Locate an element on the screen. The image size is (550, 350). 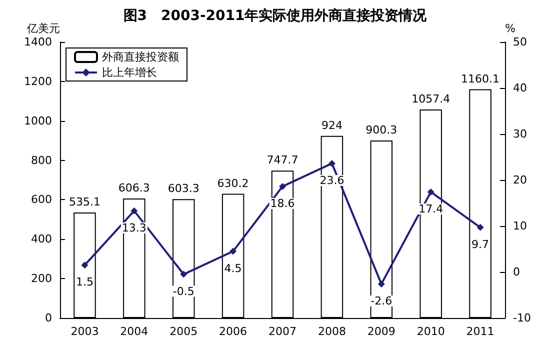
data-label: 1160.1 is located at coordinates (480, 79).